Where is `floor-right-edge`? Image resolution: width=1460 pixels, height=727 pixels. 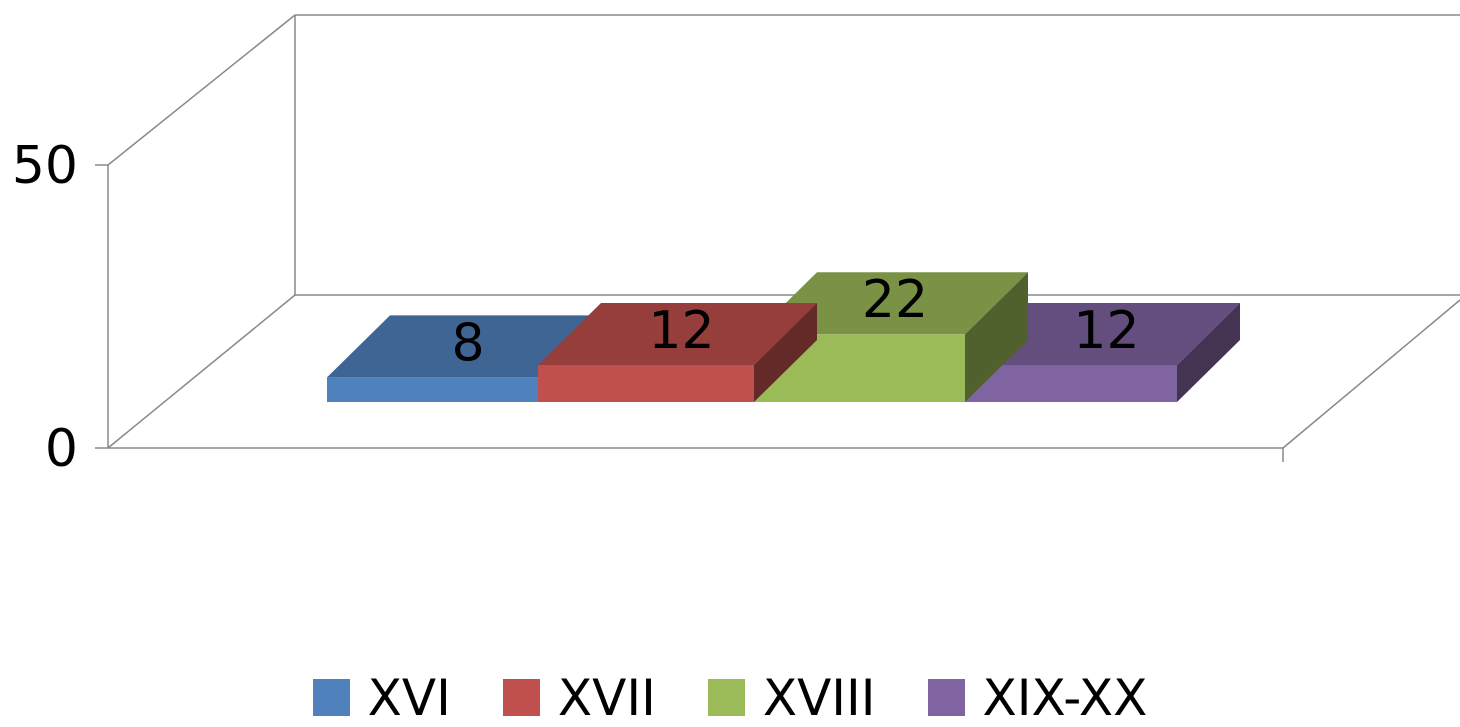 floor-right-edge is located at coordinates (1371, 374).